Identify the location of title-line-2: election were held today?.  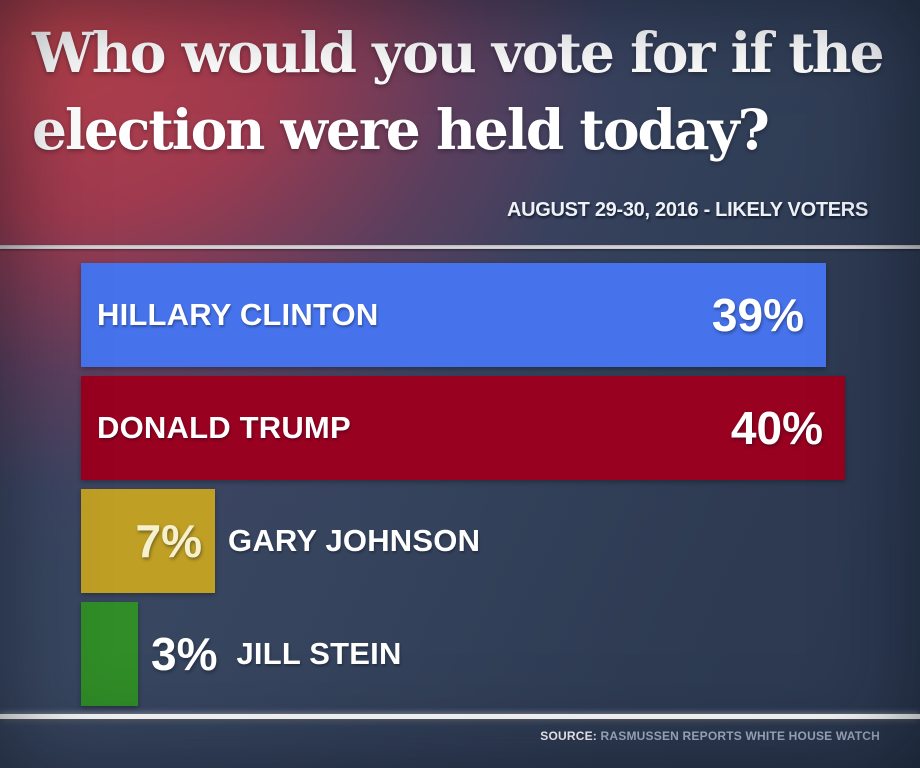
(401, 129).